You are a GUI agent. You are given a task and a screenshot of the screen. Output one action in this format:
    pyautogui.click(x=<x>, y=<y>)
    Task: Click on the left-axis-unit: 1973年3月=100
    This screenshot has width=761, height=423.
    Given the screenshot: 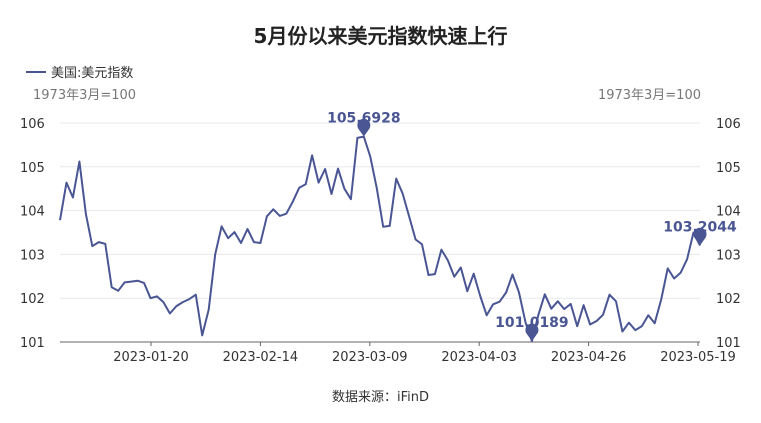 What is the action you would take?
    pyautogui.click(x=85, y=95)
    